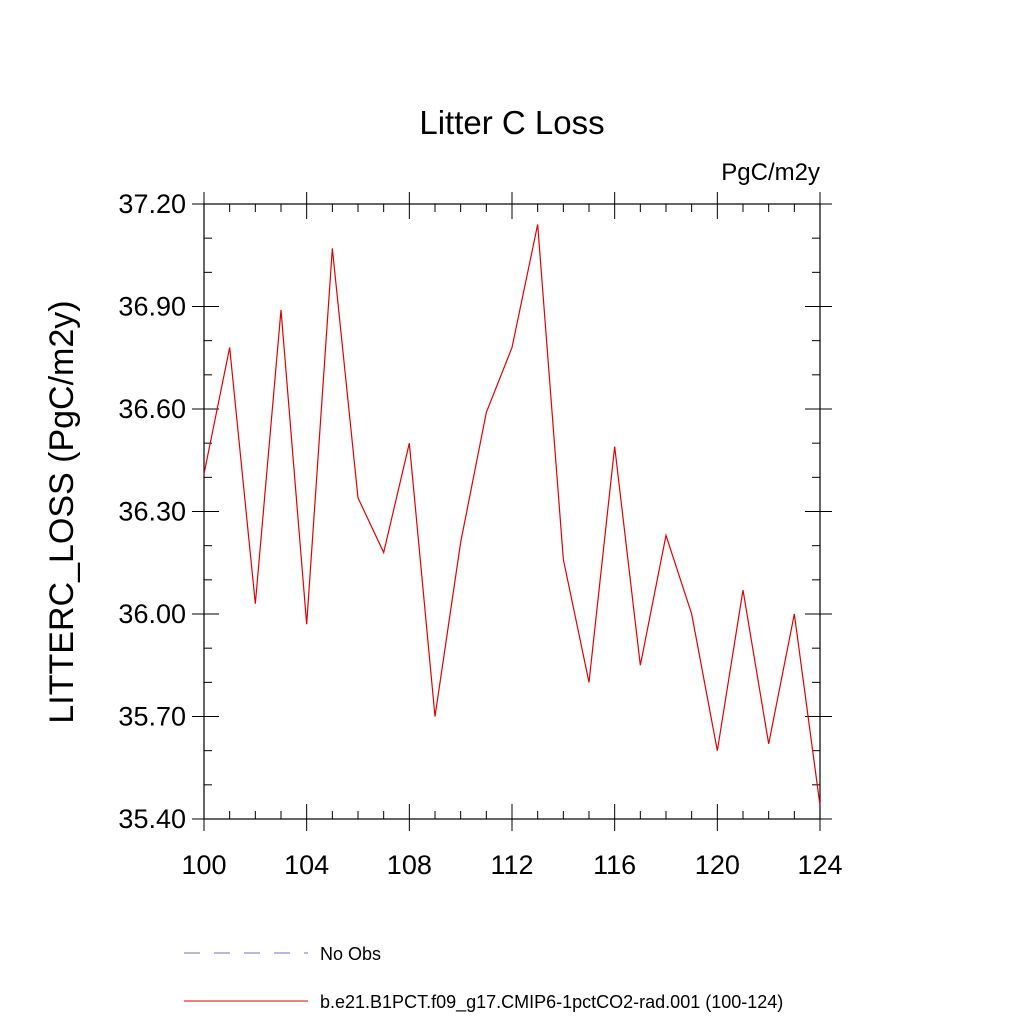 The image size is (1024, 1024). What do you see at coordinates (717, 865) in the screenshot?
I see `x-tick-label: 120` at bounding box center [717, 865].